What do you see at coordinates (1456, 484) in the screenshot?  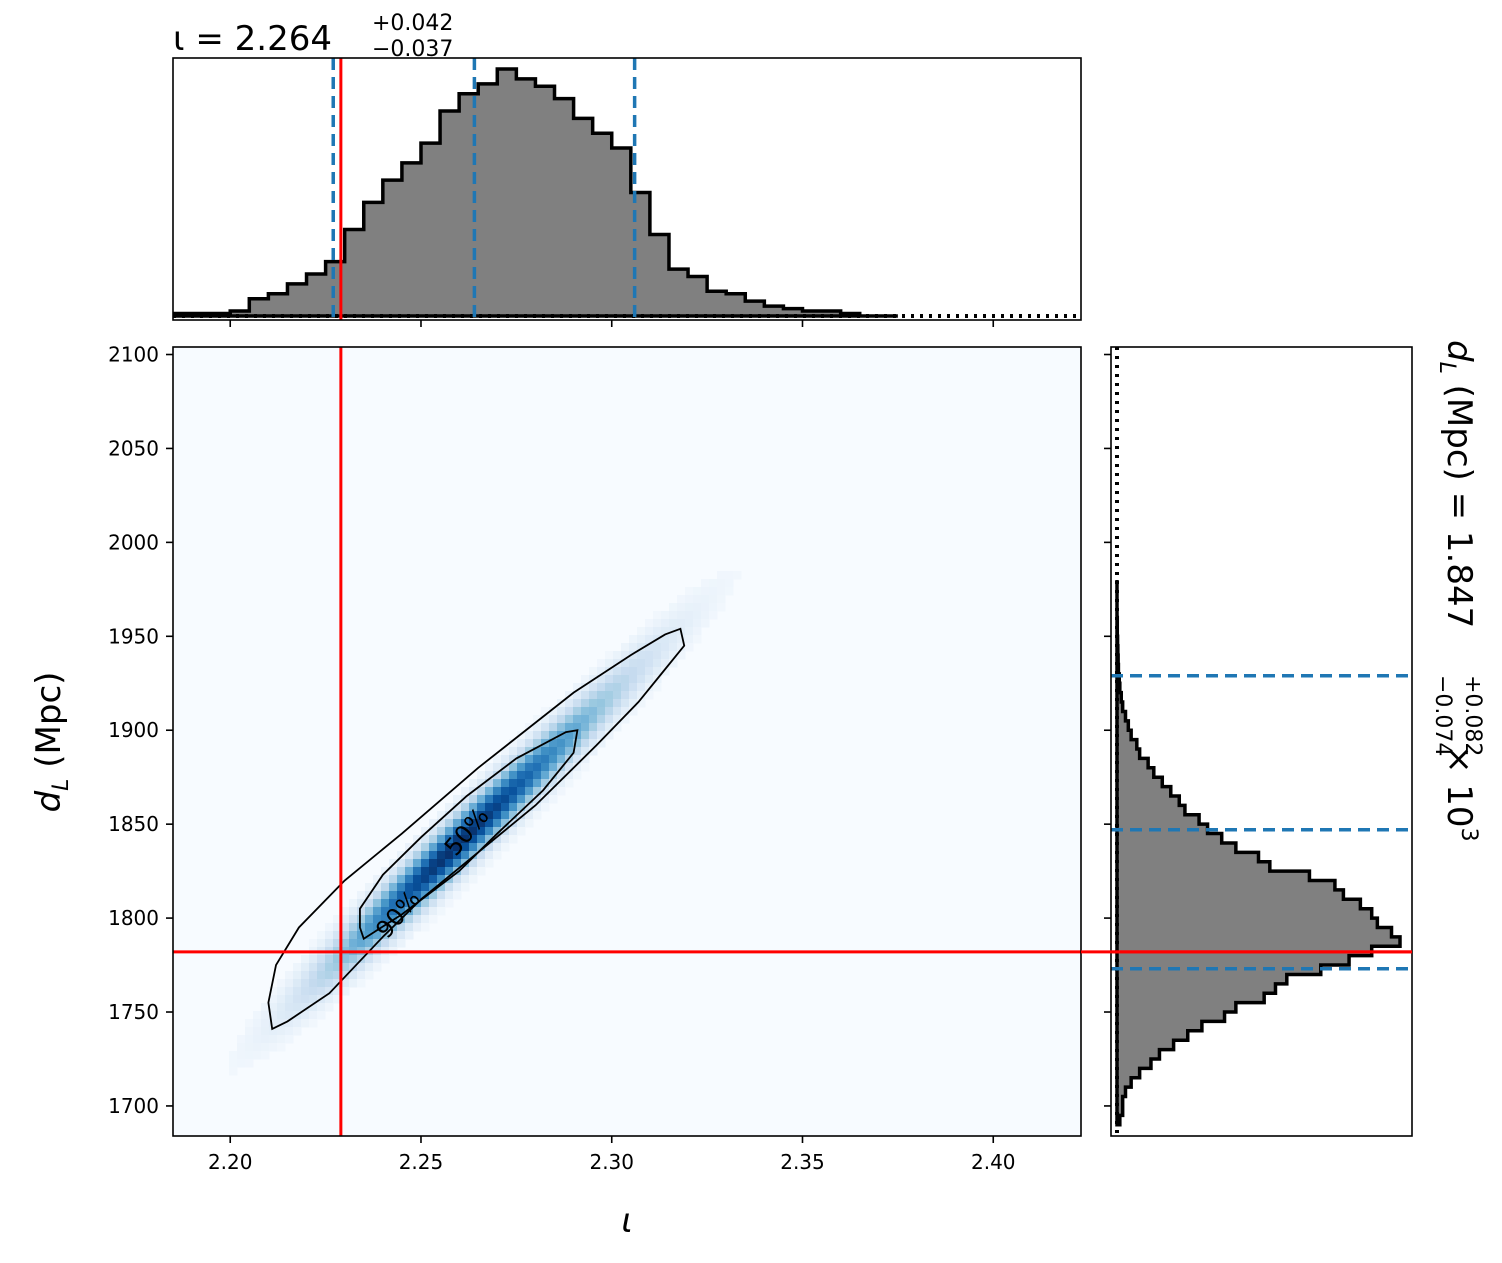 I see `svg-text: dL (Mpc) = 1.847` at bounding box center [1456, 484].